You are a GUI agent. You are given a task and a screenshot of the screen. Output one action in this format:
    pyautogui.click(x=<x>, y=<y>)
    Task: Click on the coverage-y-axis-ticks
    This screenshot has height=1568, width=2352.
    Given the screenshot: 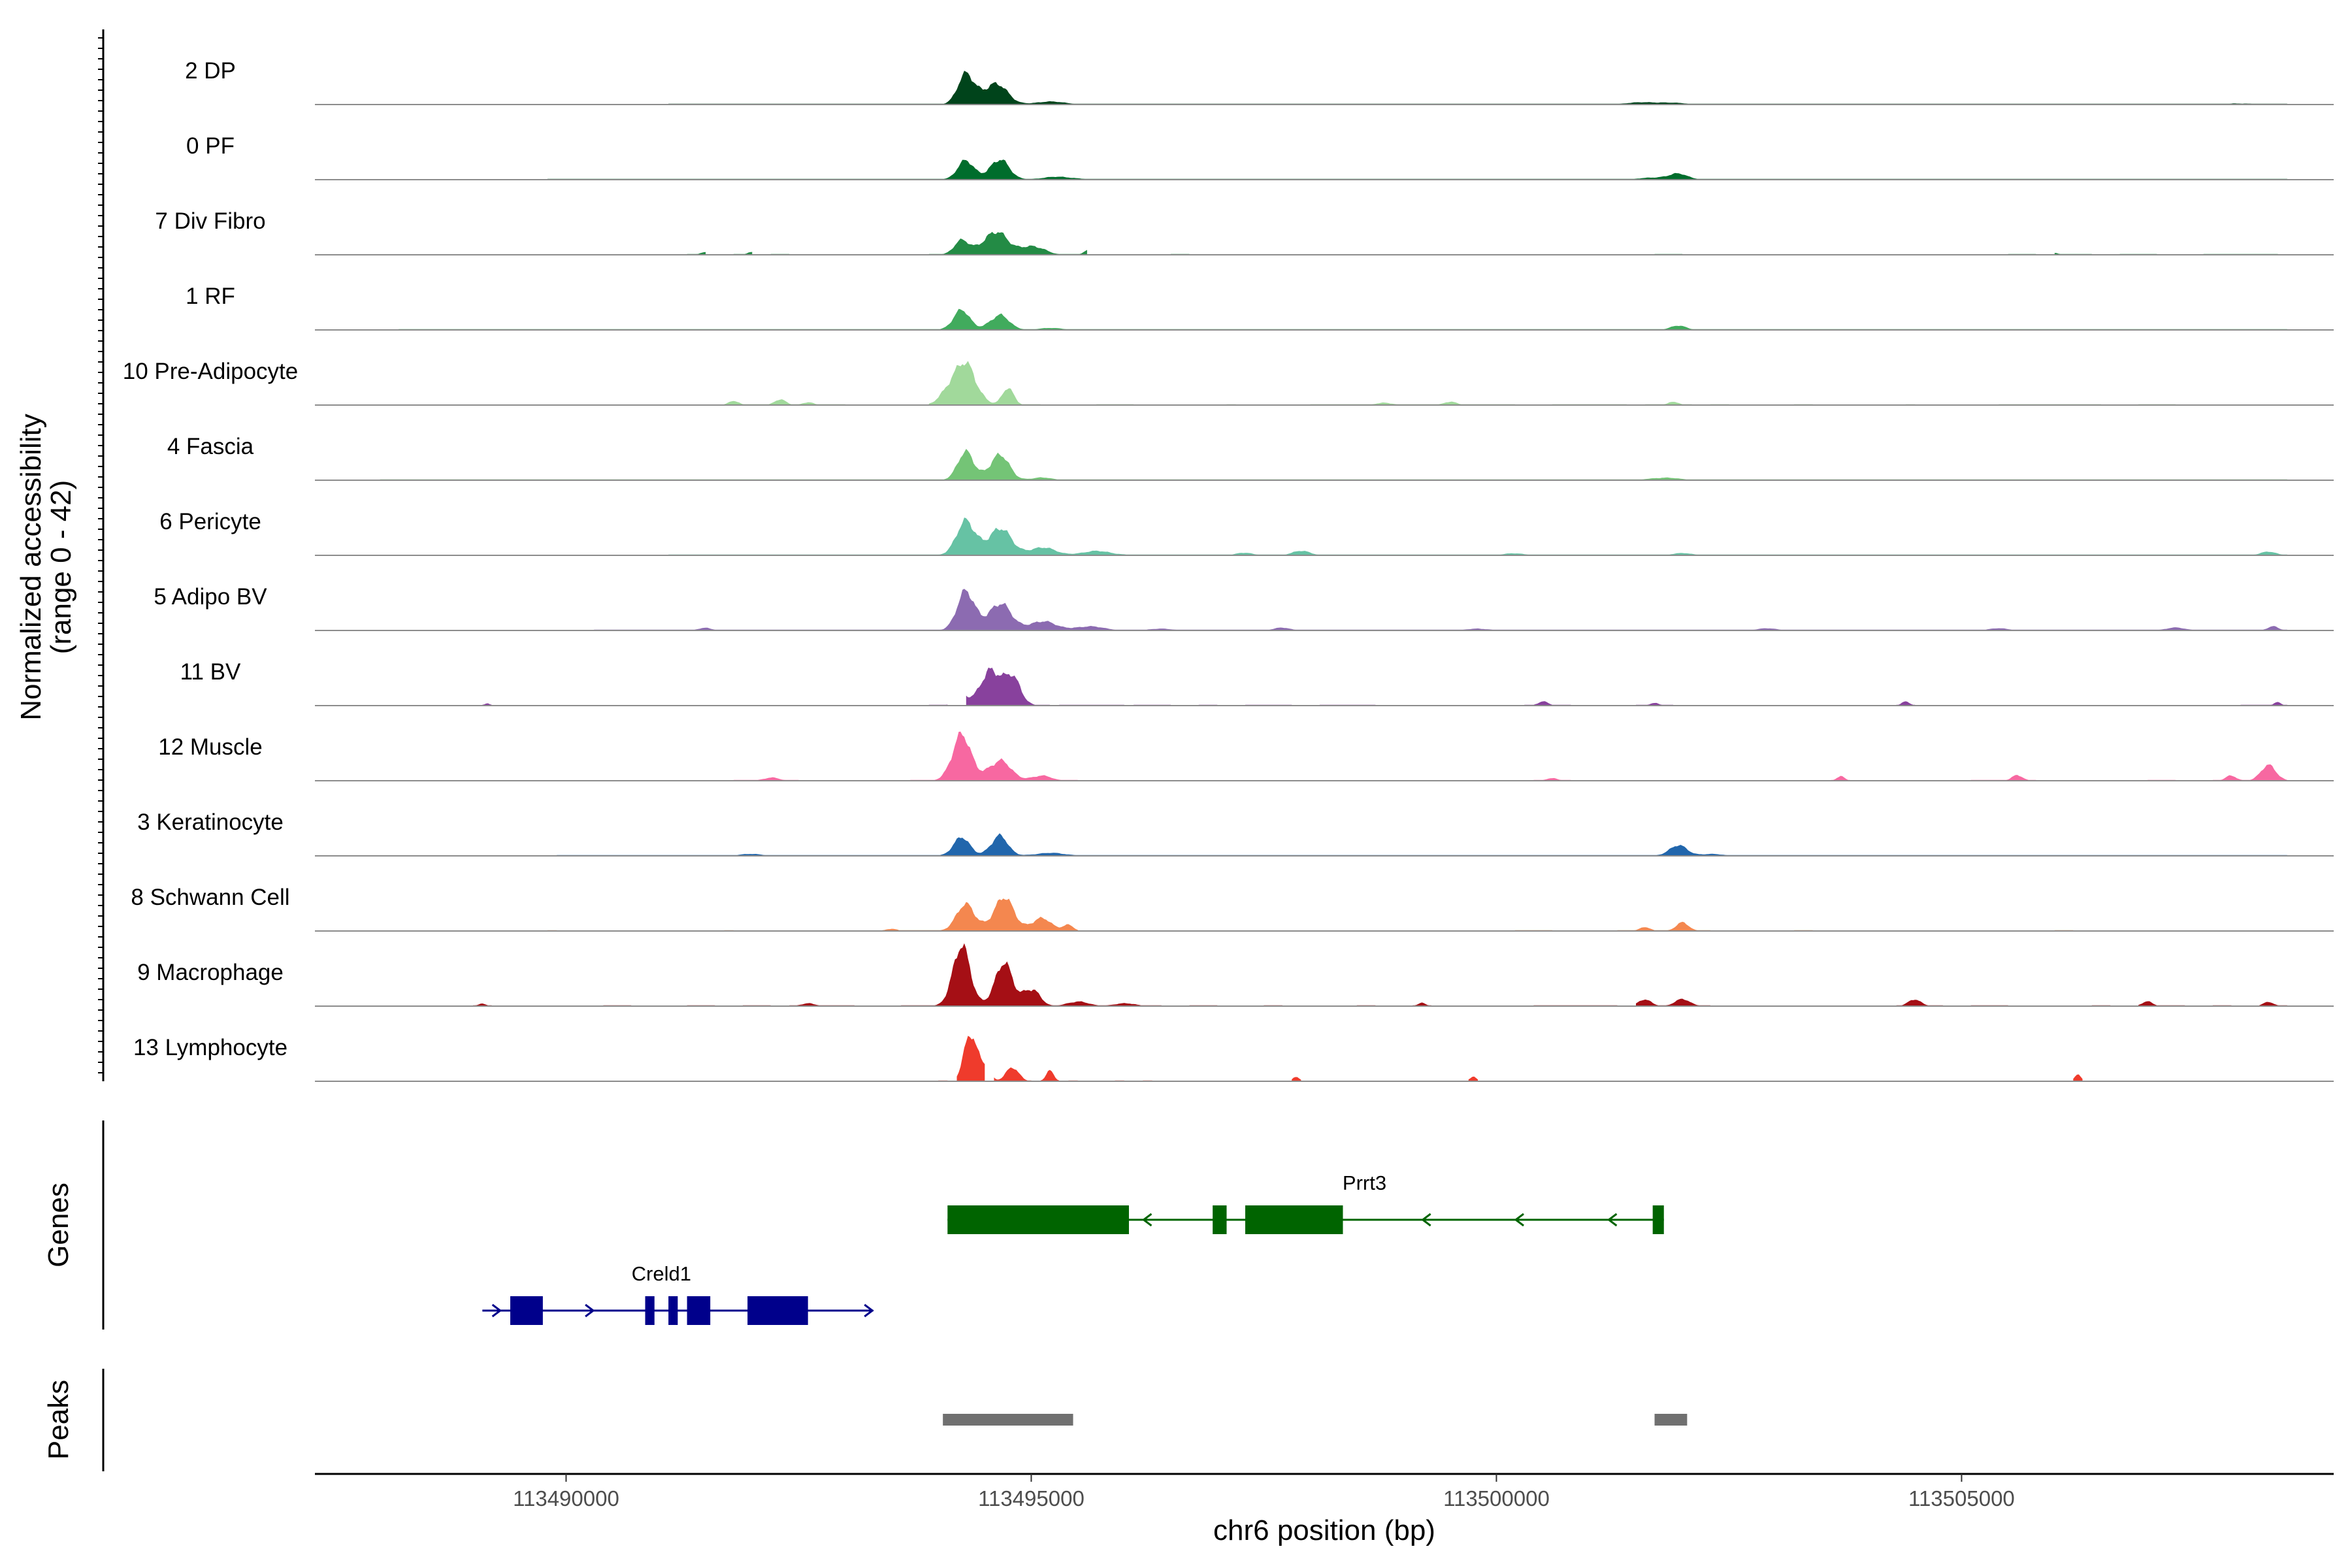 What is the action you would take?
    pyautogui.click(x=100, y=555)
    